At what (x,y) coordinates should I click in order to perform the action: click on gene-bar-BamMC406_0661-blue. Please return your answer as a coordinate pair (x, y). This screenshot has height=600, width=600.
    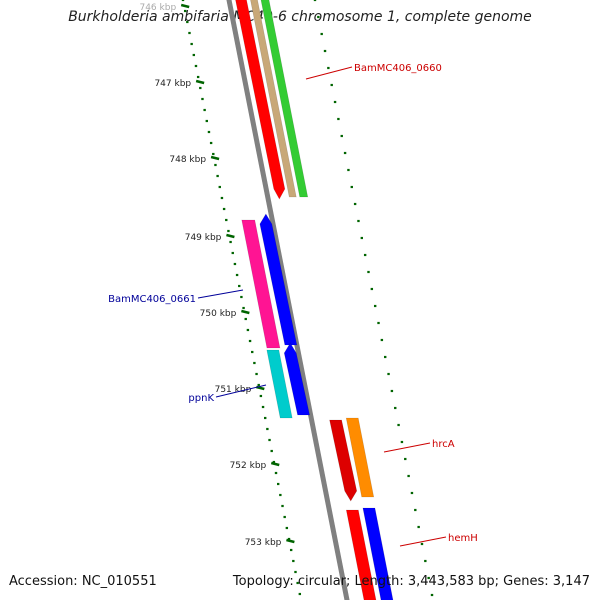
    Looking at the image, I should click on (278, 279).